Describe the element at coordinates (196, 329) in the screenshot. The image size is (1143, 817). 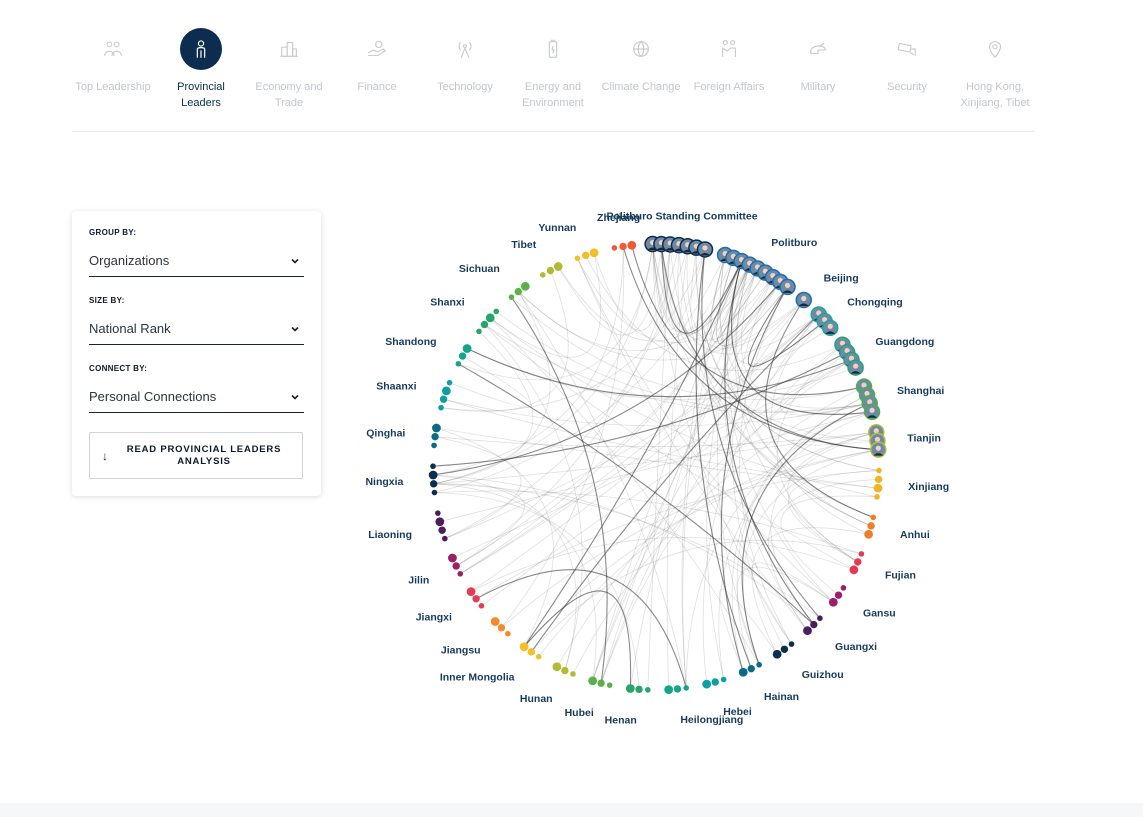
I see `size-by-select: National Rank` at that location.